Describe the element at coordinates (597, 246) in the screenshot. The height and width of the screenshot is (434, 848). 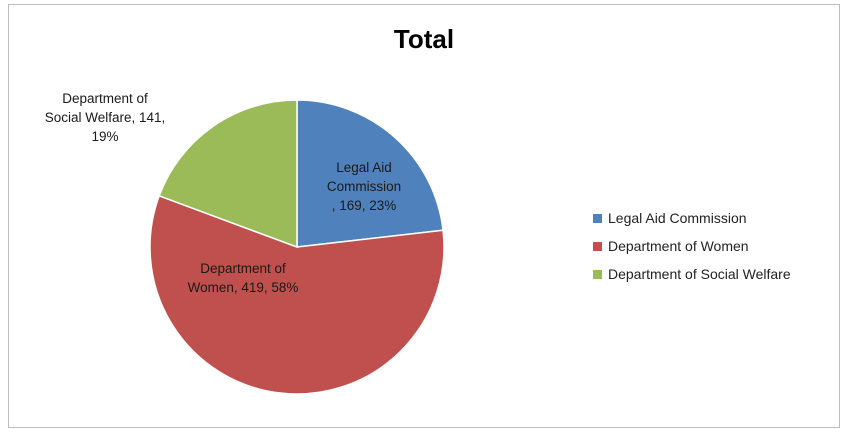
I see `legend-swatch-women` at that location.